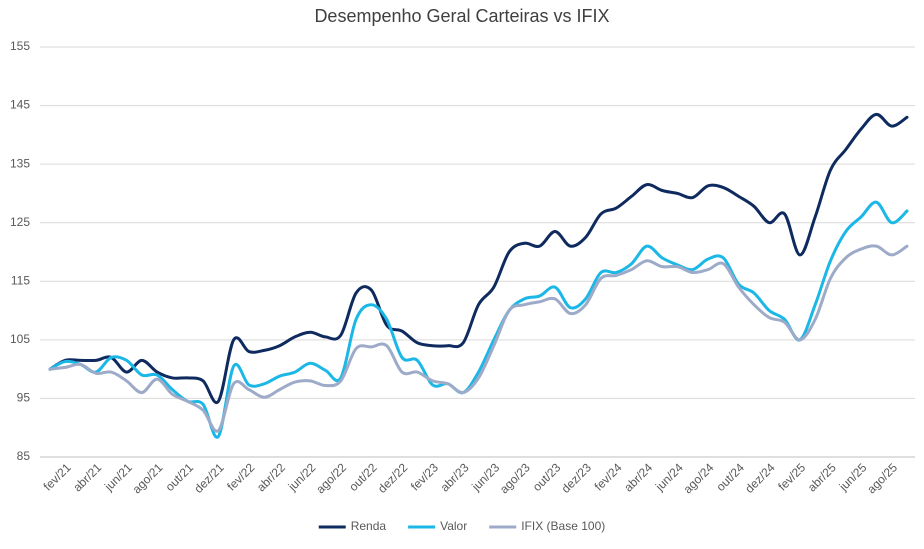 The image size is (924, 549). I want to click on x-tick-label: out/22, so click(363, 477).